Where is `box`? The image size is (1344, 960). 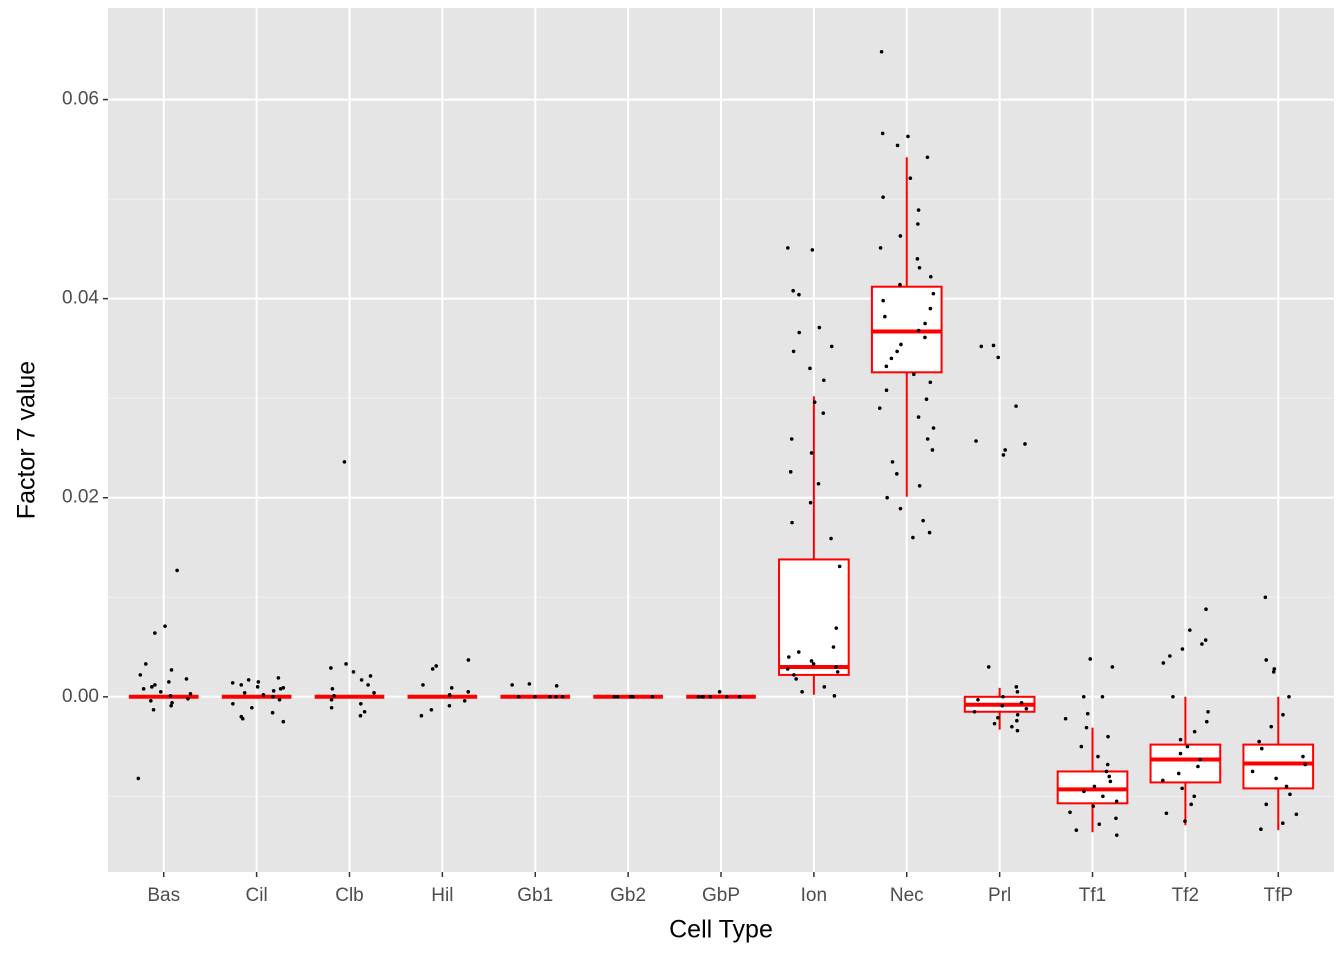 box is located at coordinates (1185, 763).